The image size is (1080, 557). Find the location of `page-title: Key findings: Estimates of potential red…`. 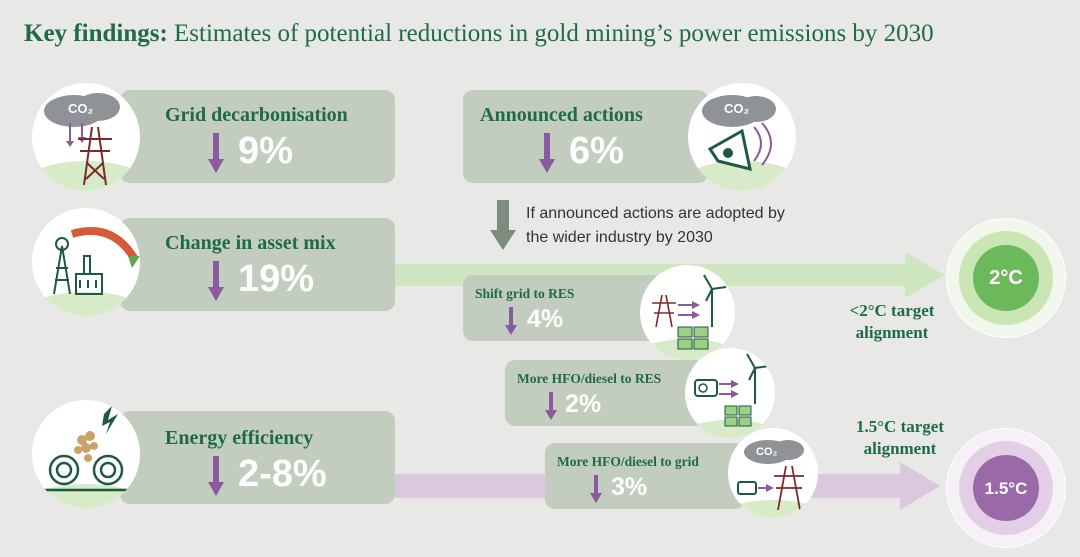

page-title: Key findings: Estimates of potential red… is located at coordinates (479, 34).